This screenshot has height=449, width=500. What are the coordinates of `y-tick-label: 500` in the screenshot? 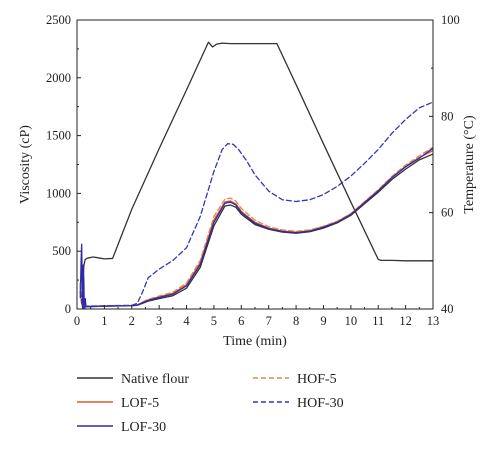 It's located at (61, 251).